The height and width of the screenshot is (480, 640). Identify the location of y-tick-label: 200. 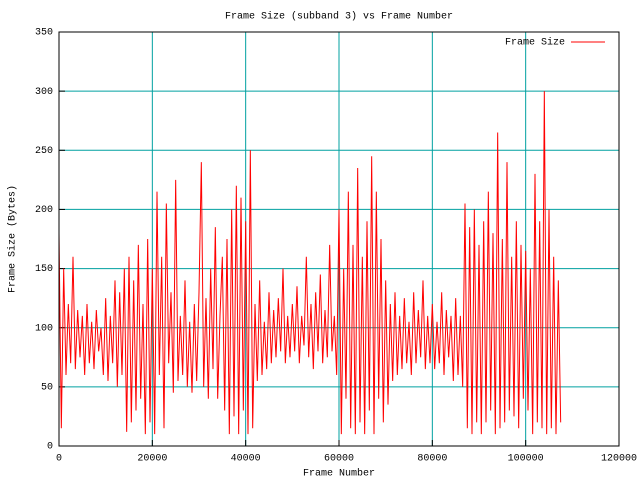
(44, 210).